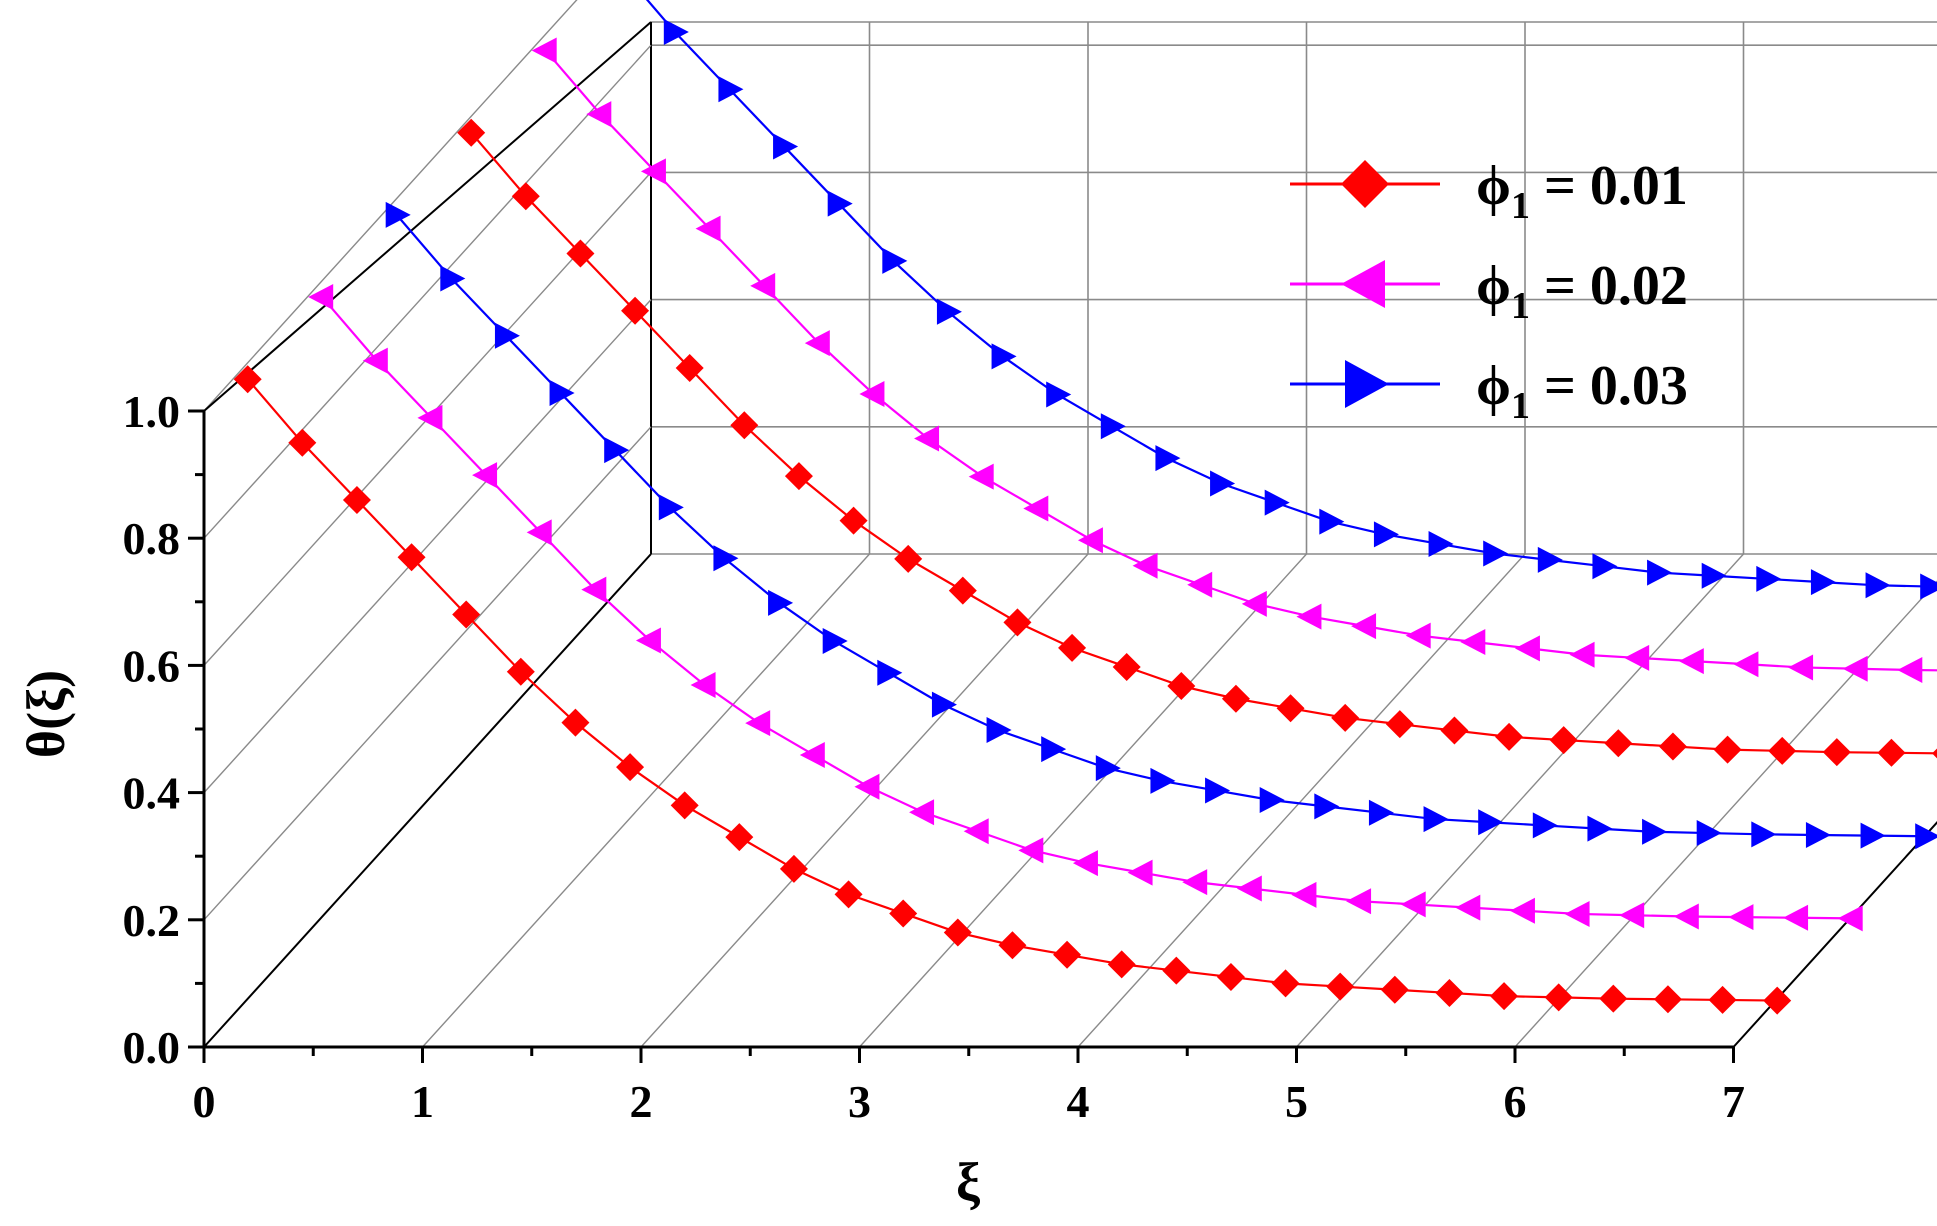  What do you see at coordinates (1365, 184) in the screenshot?
I see `legend-diamond-marker` at bounding box center [1365, 184].